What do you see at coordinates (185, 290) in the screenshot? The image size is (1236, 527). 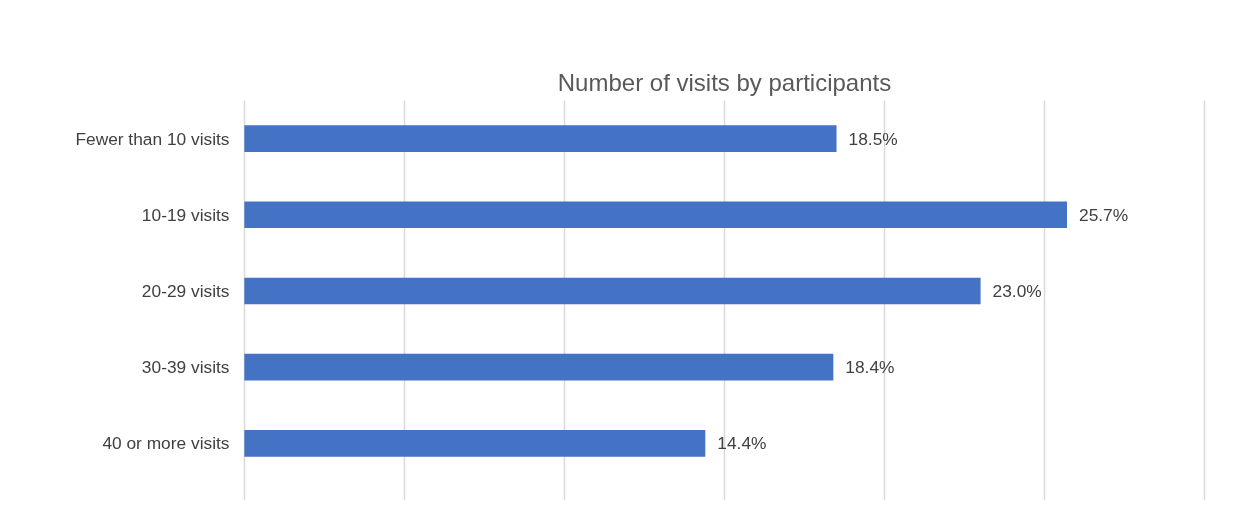 I see `y-tick-label: 20-29 visits` at bounding box center [185, 290].